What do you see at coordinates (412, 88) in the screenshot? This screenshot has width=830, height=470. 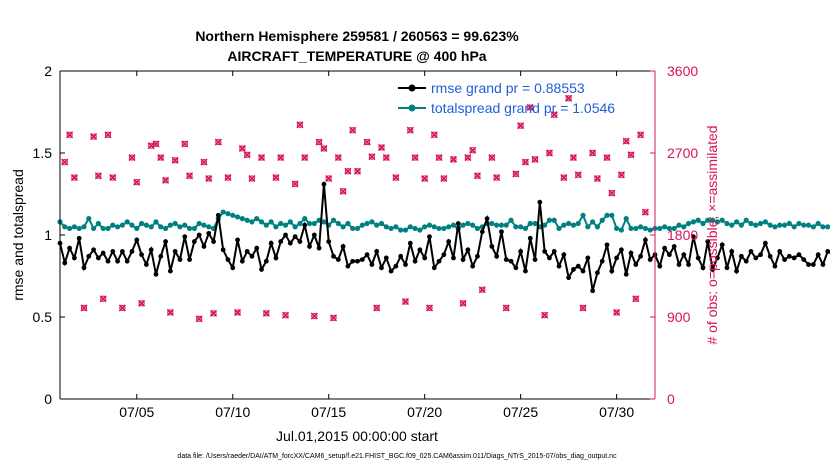 I see `legend-rmse-marker` at bounding box center [412, 88].